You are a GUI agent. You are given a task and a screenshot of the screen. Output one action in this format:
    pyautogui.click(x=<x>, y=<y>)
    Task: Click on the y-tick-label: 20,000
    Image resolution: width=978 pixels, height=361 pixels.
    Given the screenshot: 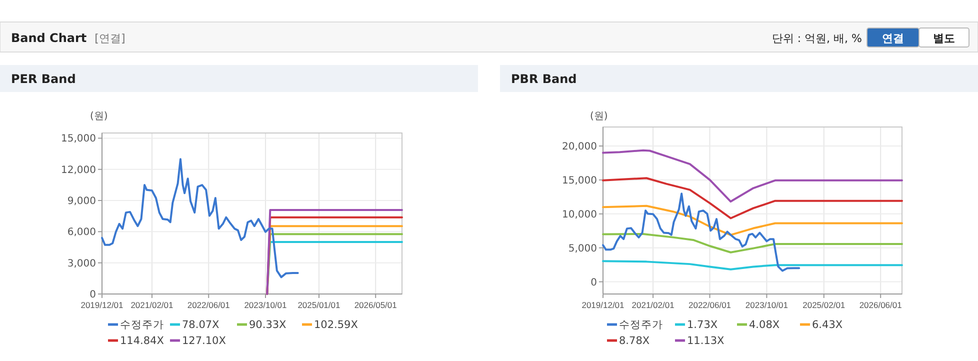 What is the action you would take?
    pyautogui.click(x=579, y=147)
    